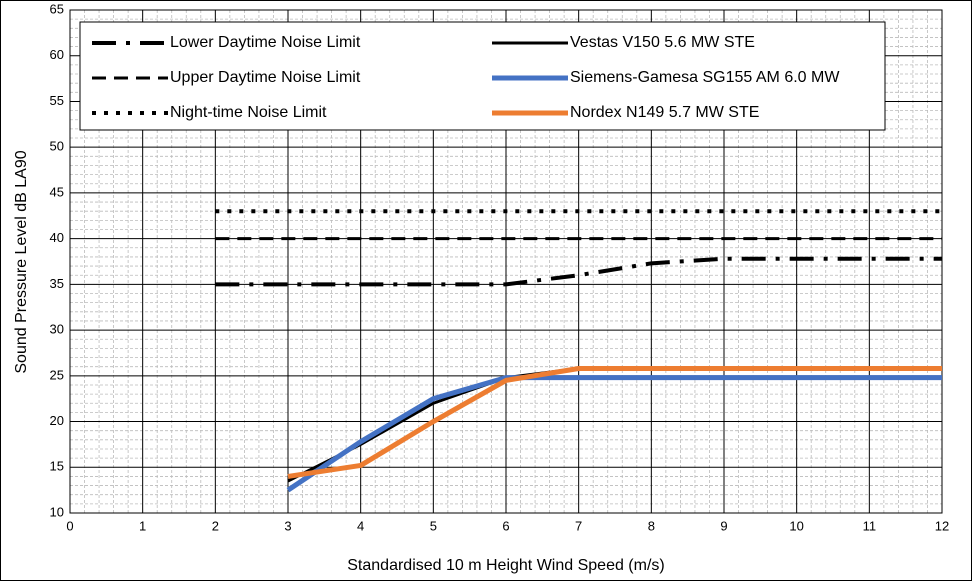 This screenshot has height=586, width=972. I want to click on x-tick-label: 9, so click(723, 525).